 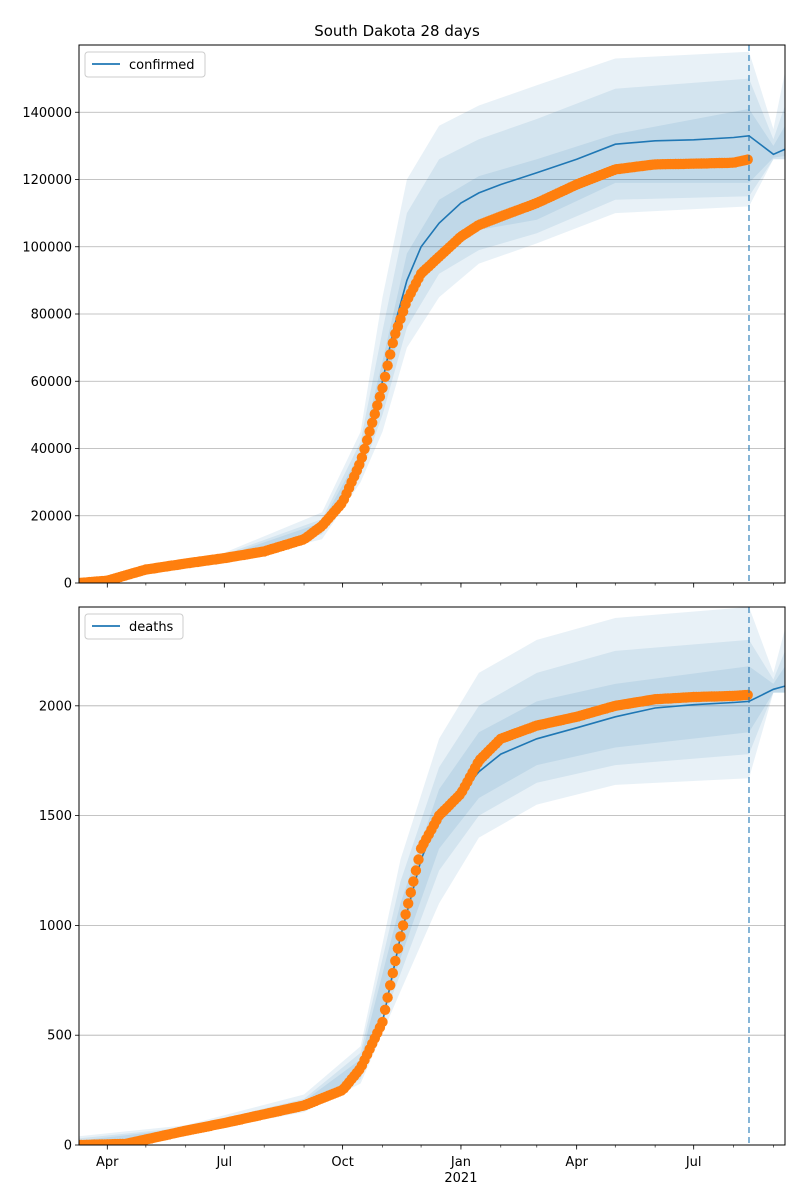 What do you see at coordinates (51, 449) in the screenshot?
I see `y-tick-label: 40000` at bounding box center [51, 449].